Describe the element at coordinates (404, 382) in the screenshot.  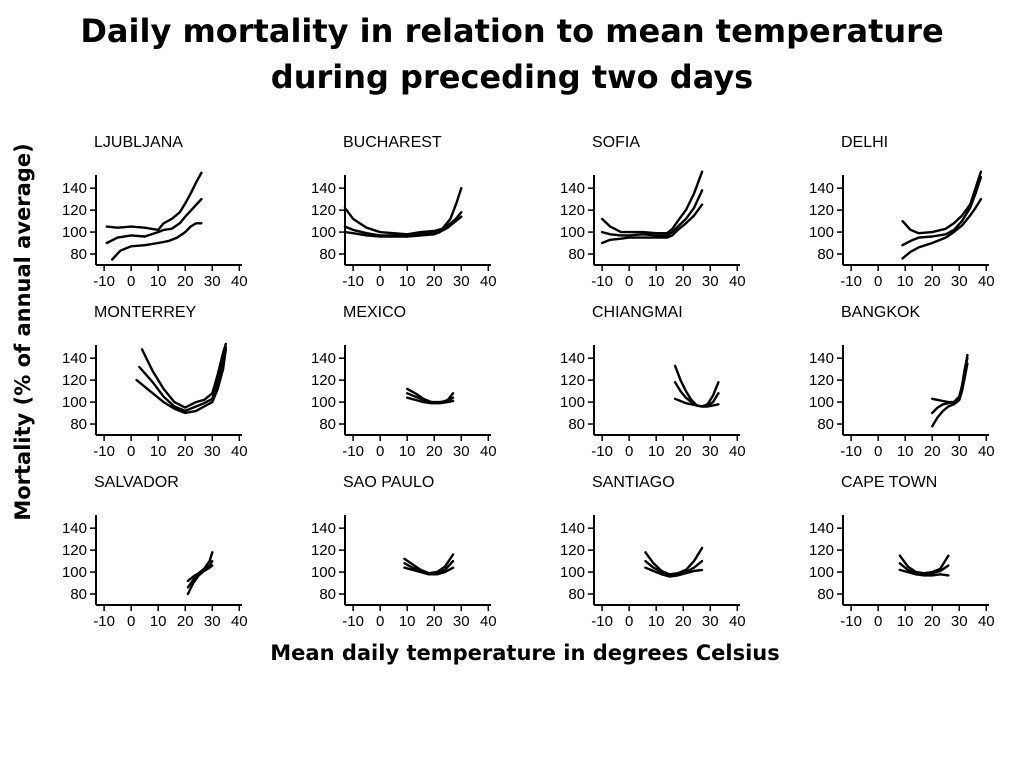
I see `panel-mexico: MEXICO -10 0 10 20 30 40 80 100 120 140` at that location.